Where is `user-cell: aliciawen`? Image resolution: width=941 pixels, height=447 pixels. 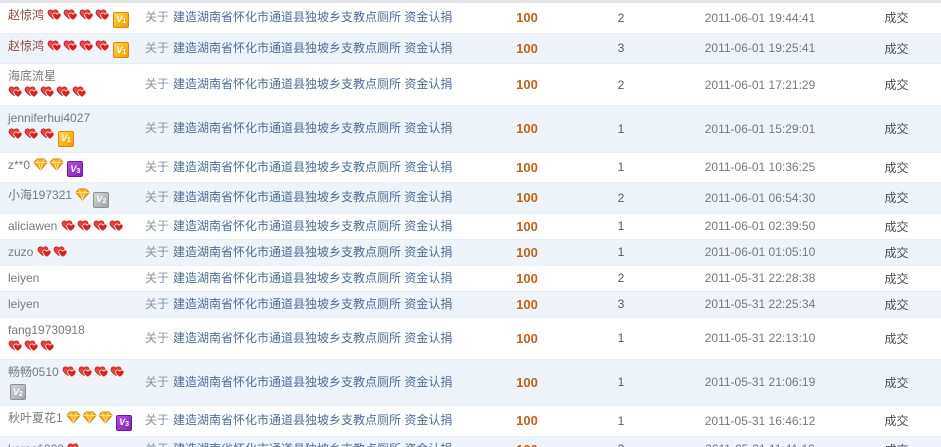
user-cell: aliciawen is located at coordinates (72, 226).